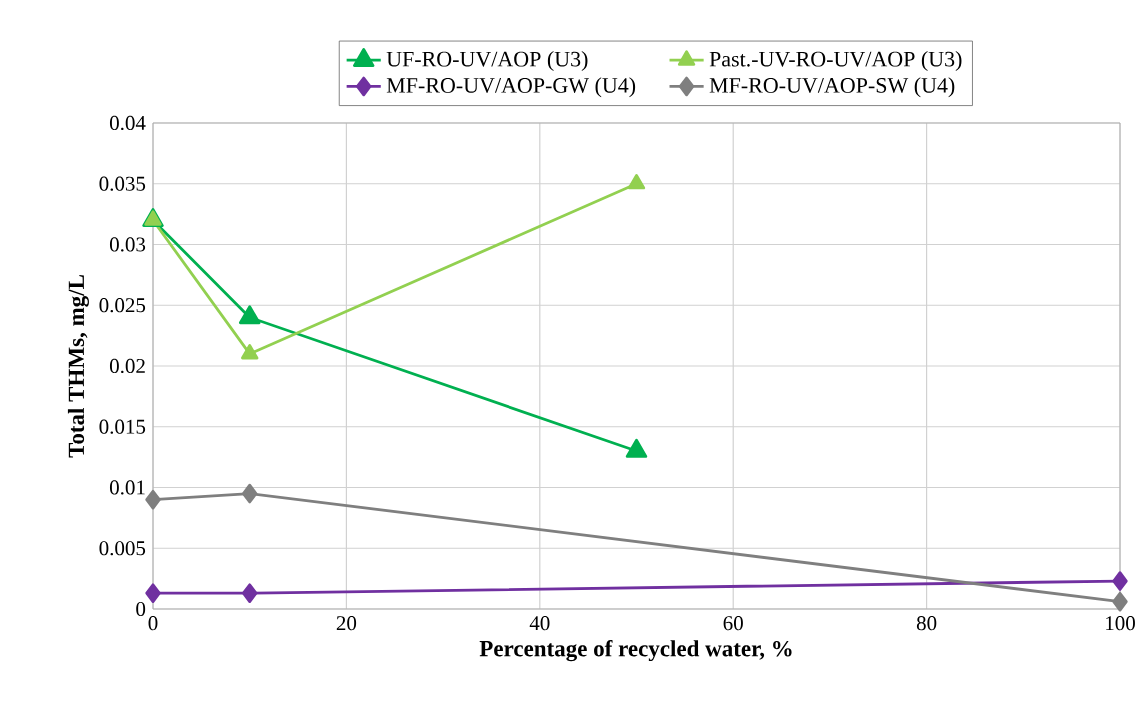 This screenshot has height=702, width=1146. What do you see at coordinates (733, 623) in the screenshot?
I see `x-tick-label: 60` at bounding box center [733, 623].